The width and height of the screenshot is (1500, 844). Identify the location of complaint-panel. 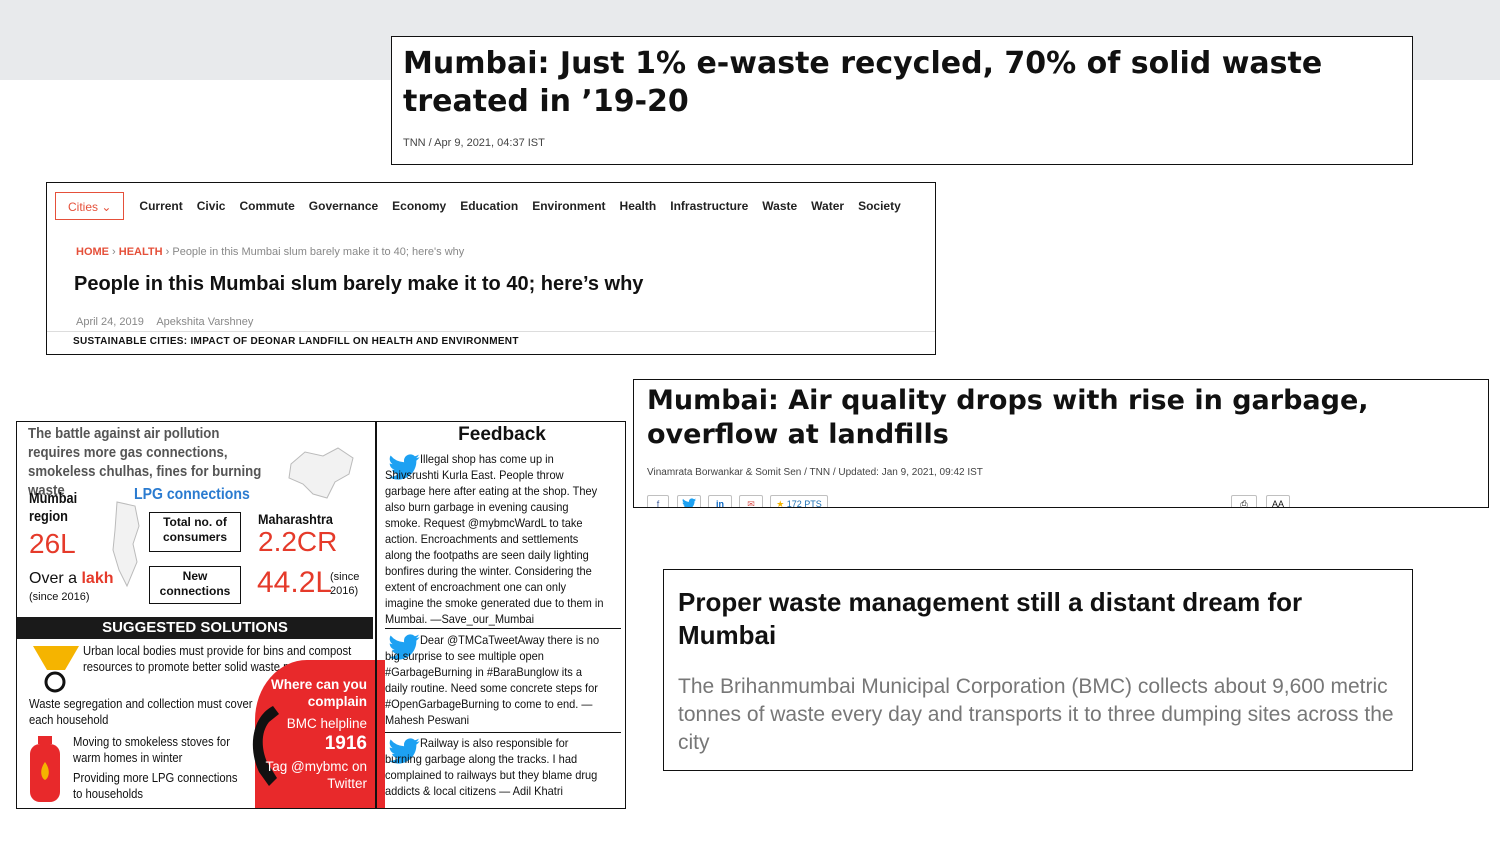
(320, 734).